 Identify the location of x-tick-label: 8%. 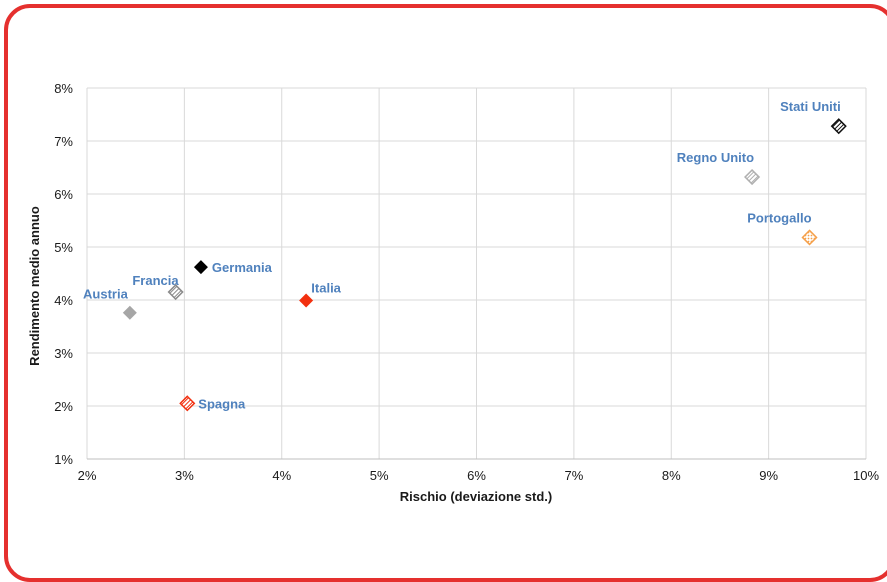
(671, 475).